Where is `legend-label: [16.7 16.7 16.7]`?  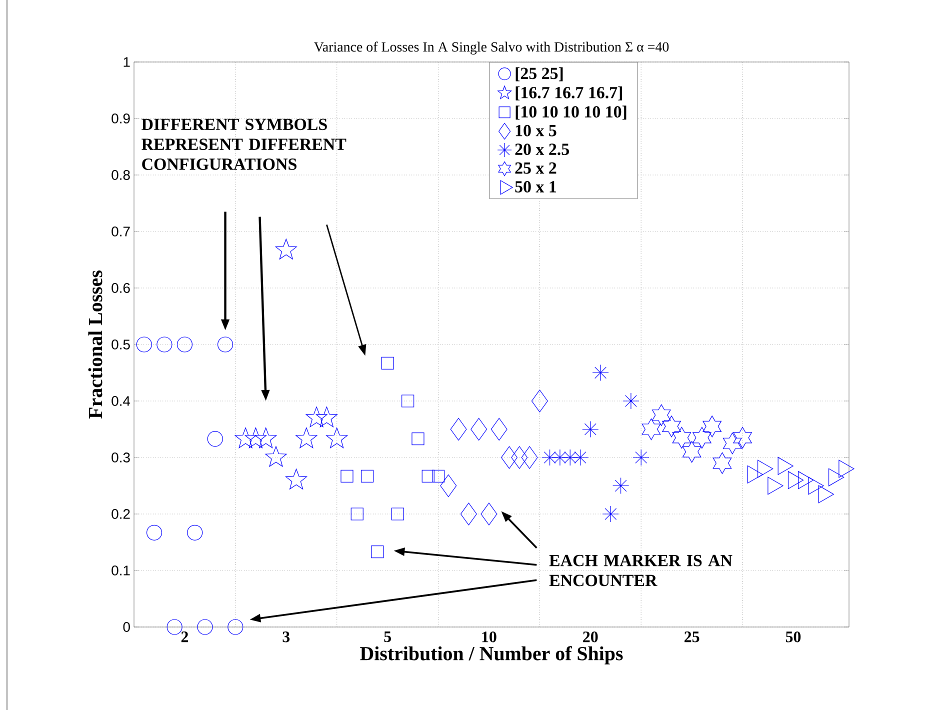
legend-label: [16.7 16.7 16.7] is located at coordinates (569, 93).